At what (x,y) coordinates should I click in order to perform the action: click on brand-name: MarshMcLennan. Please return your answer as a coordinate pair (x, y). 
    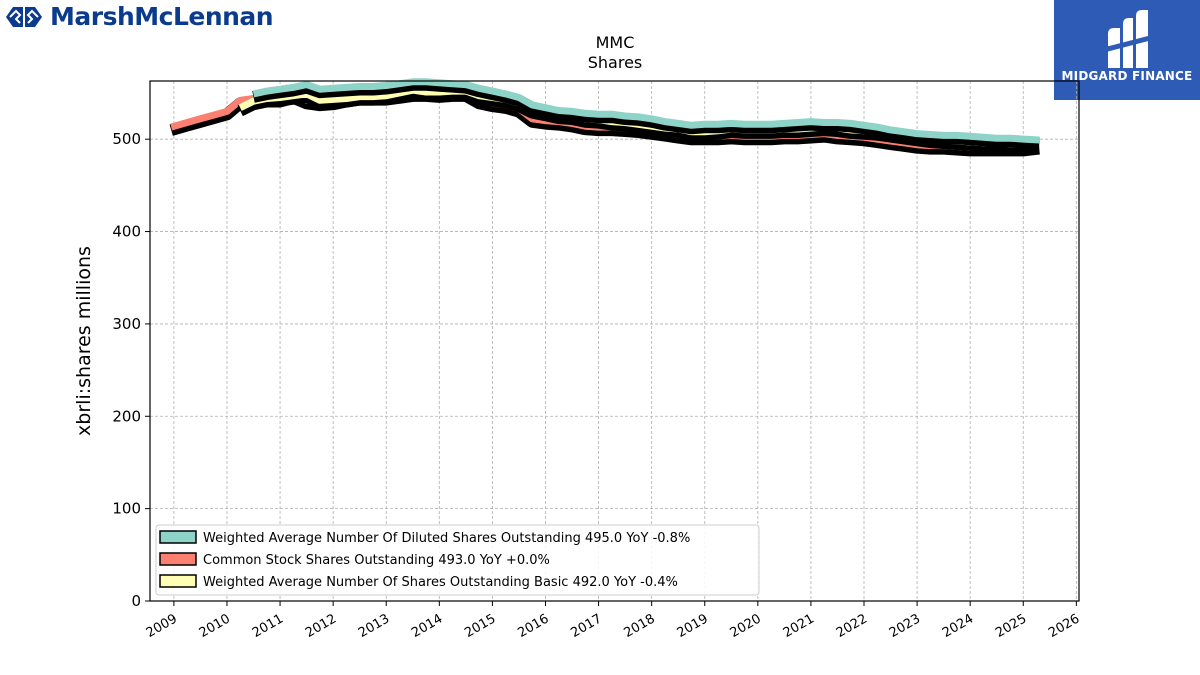
    Looking at the image, I should click on (162, 16).